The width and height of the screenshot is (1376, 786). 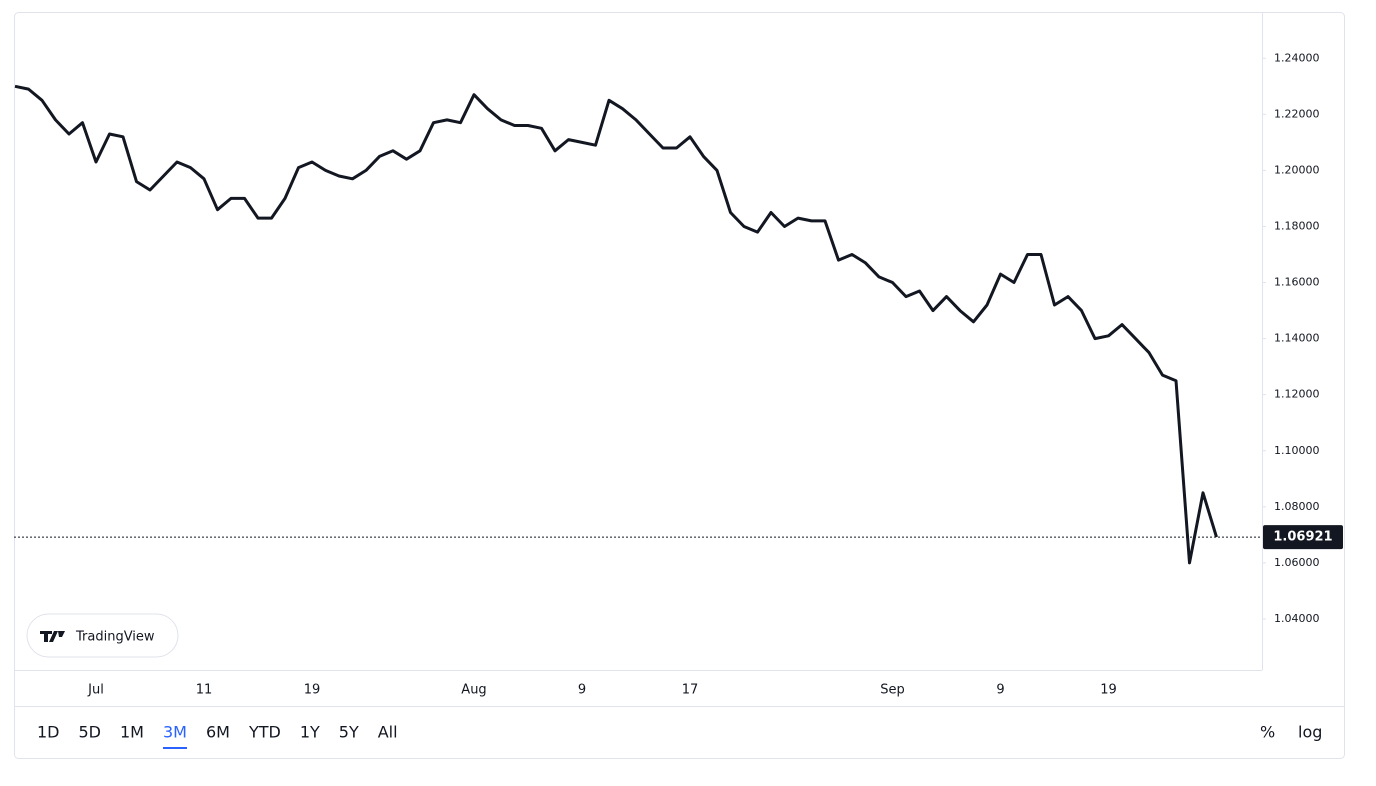 I want to click on range-button: 3M, so click(x=175, y=732).